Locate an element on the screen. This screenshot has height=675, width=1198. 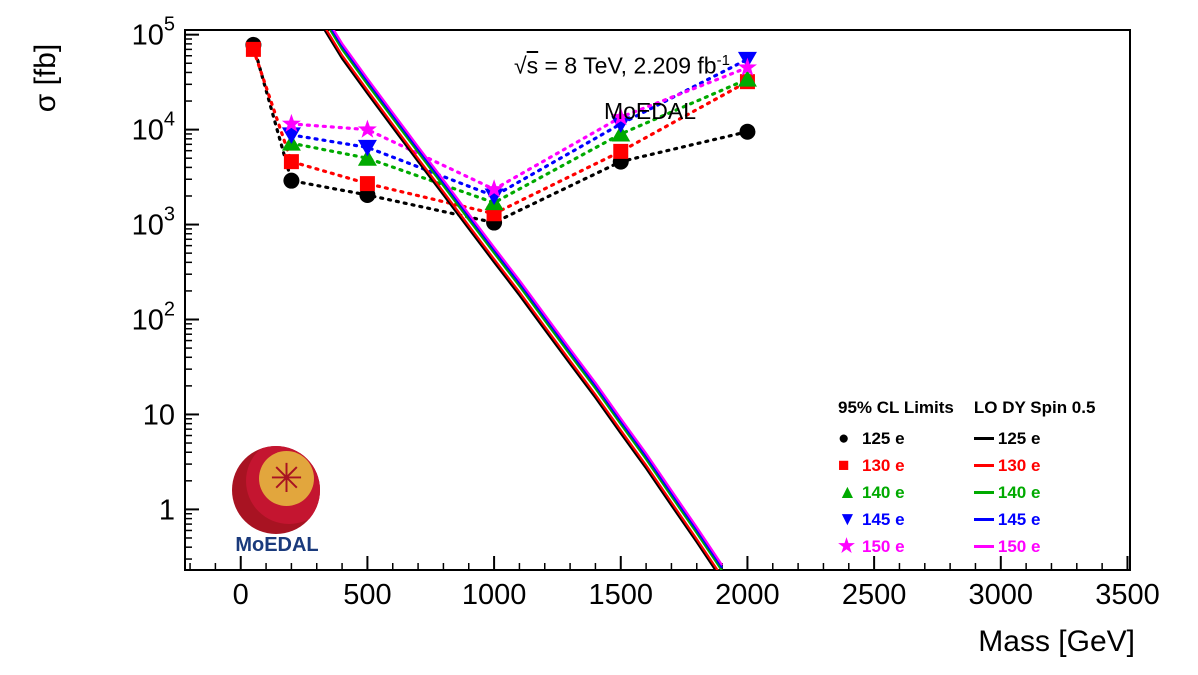
legend-dy-item: 150 e is located at coordinates (1034, 546).